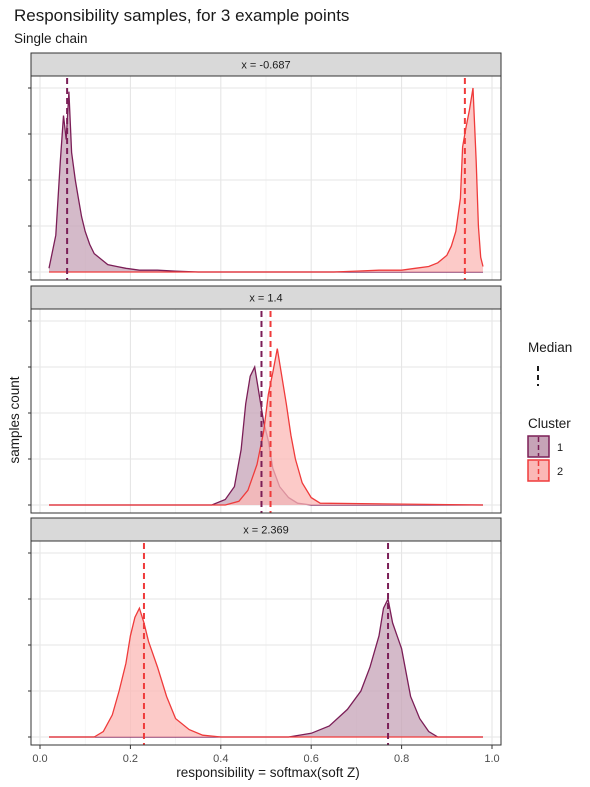  Describe the element at coordinates (265, 66) in the screenshot. I see `facet-strip-label: x = -0.687` at that location.